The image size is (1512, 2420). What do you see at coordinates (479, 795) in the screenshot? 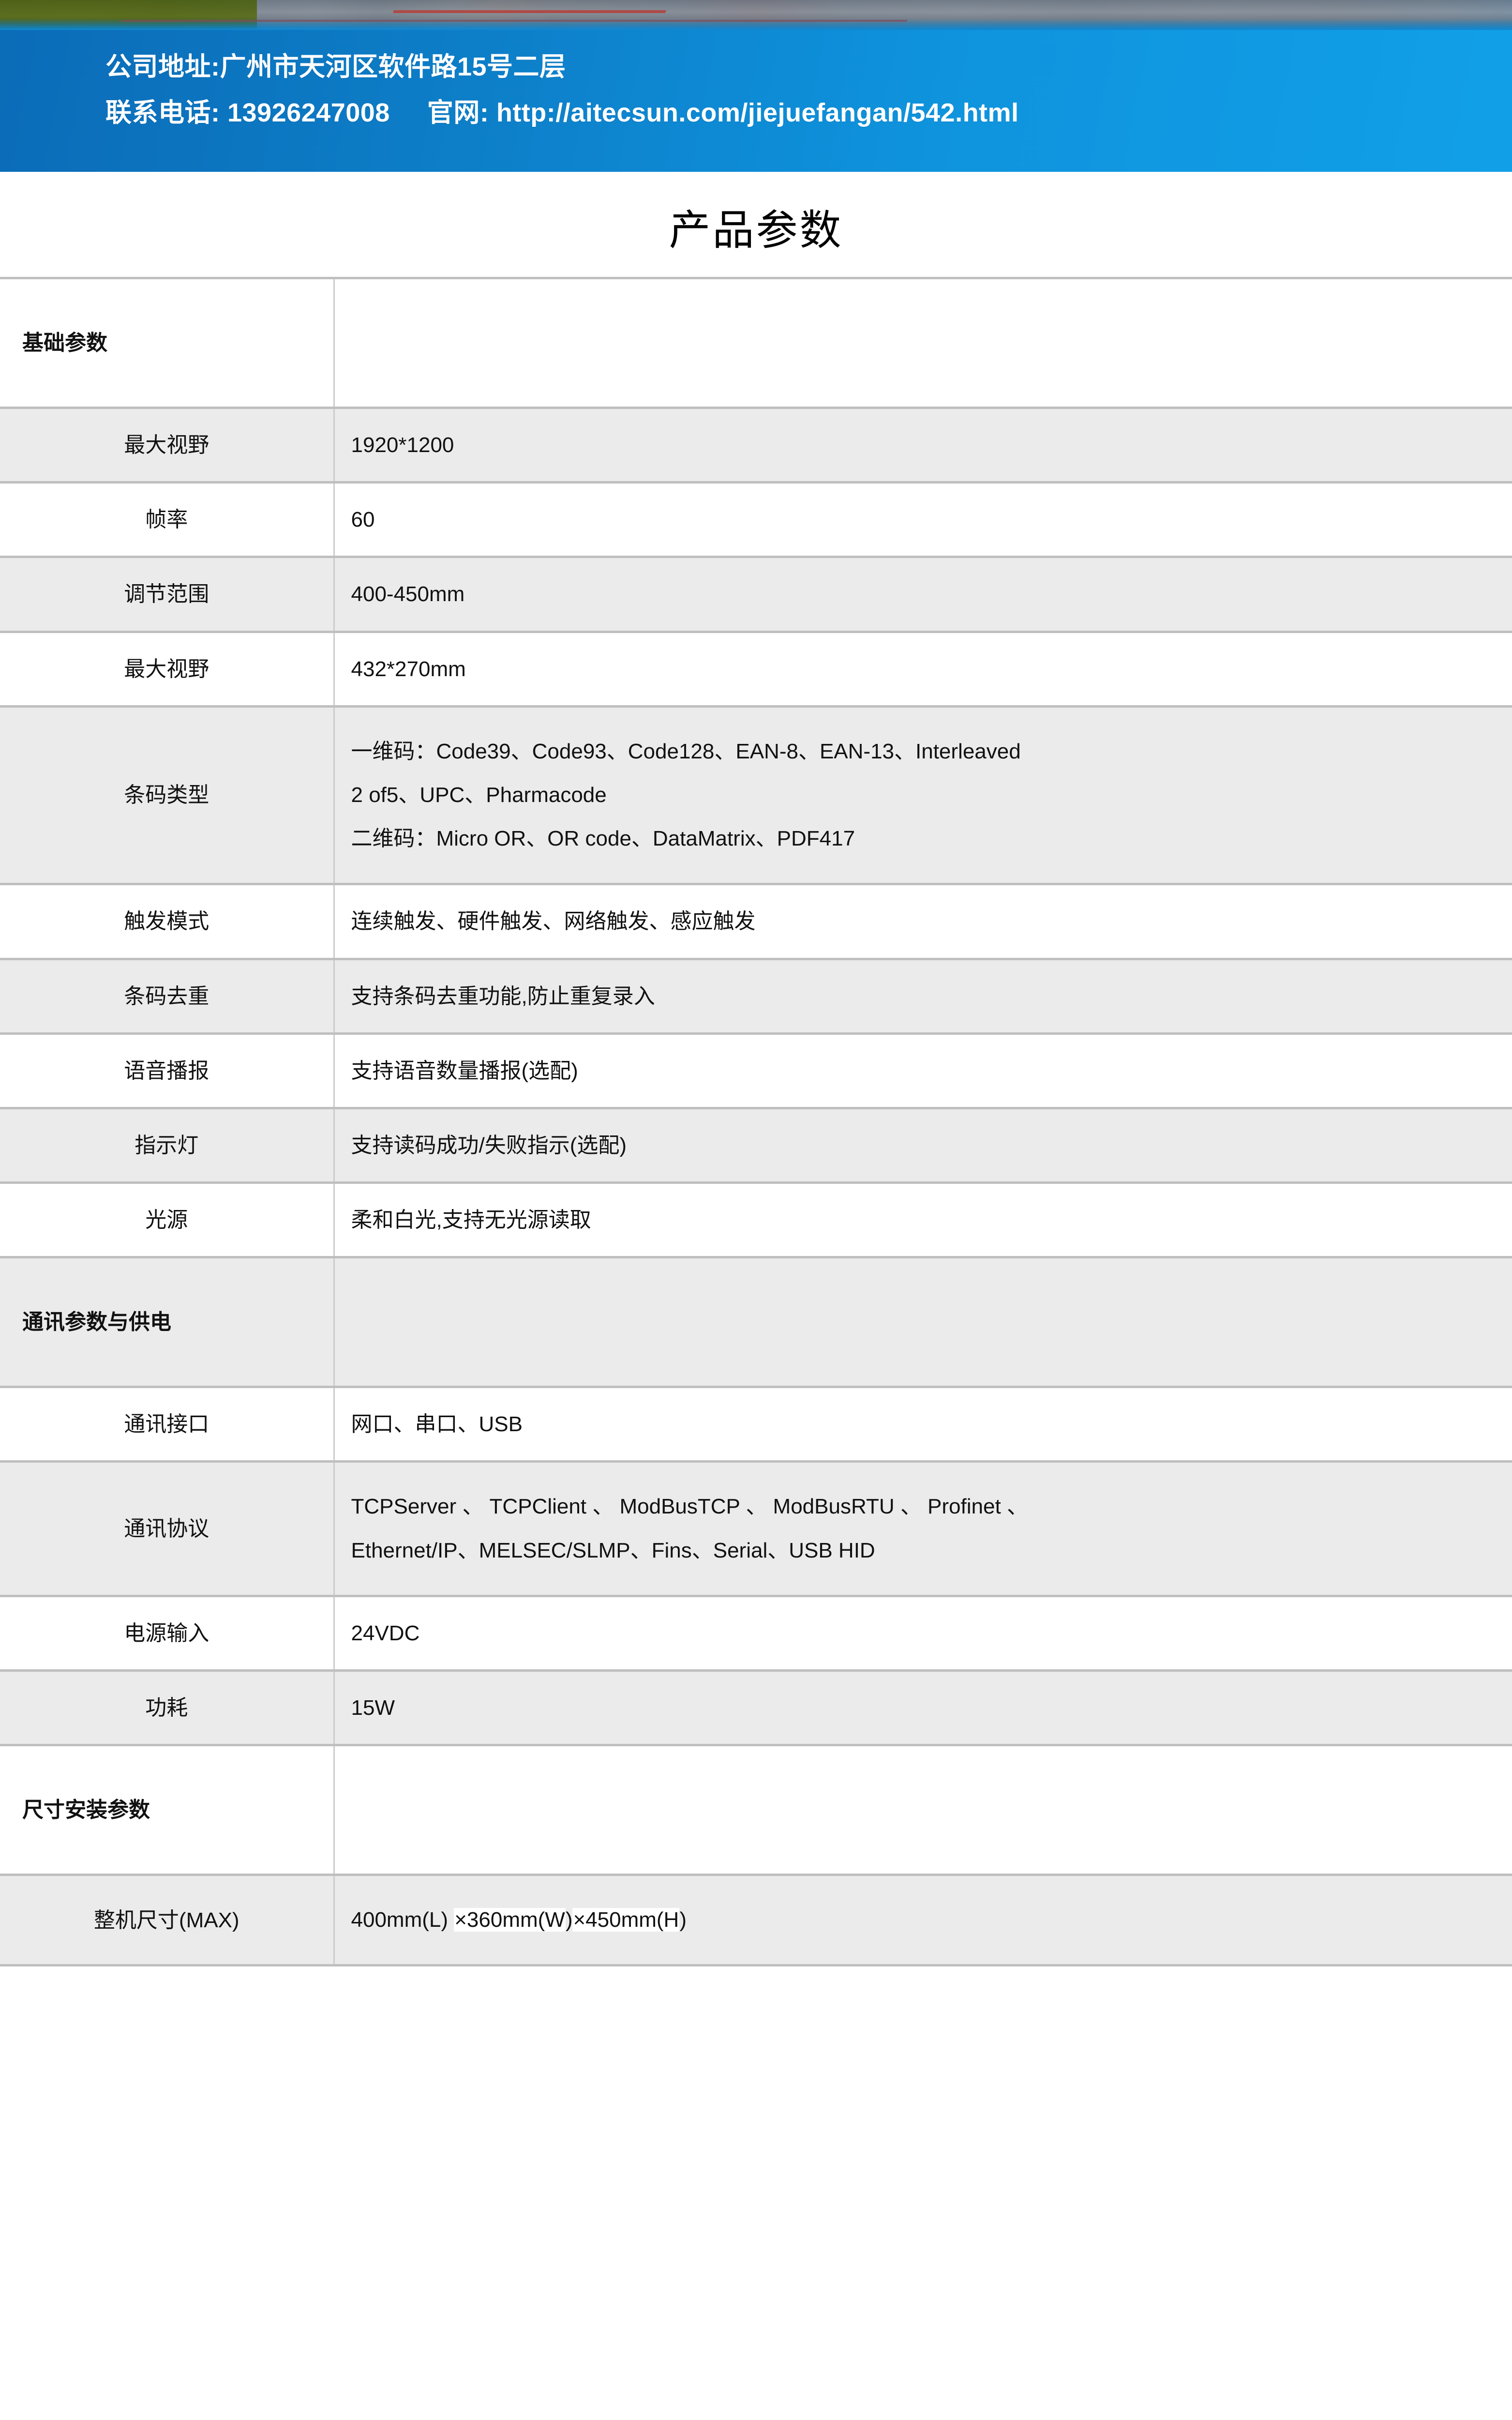
I see `spec-value-line: 2 of5、UPC、Pharmacode` at bounding box center [479, 795].